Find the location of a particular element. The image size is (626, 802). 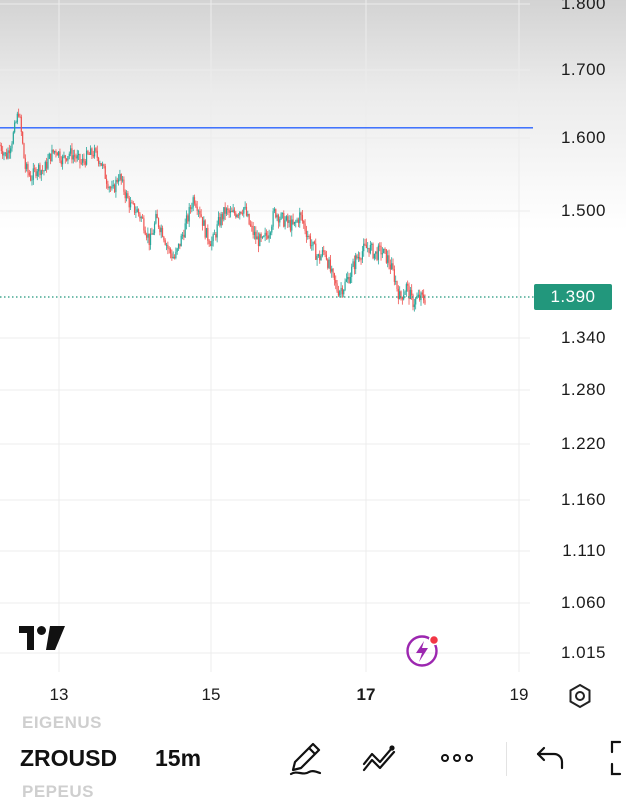

next-symbol: PEPEUS is located at coordinates (58, 791).